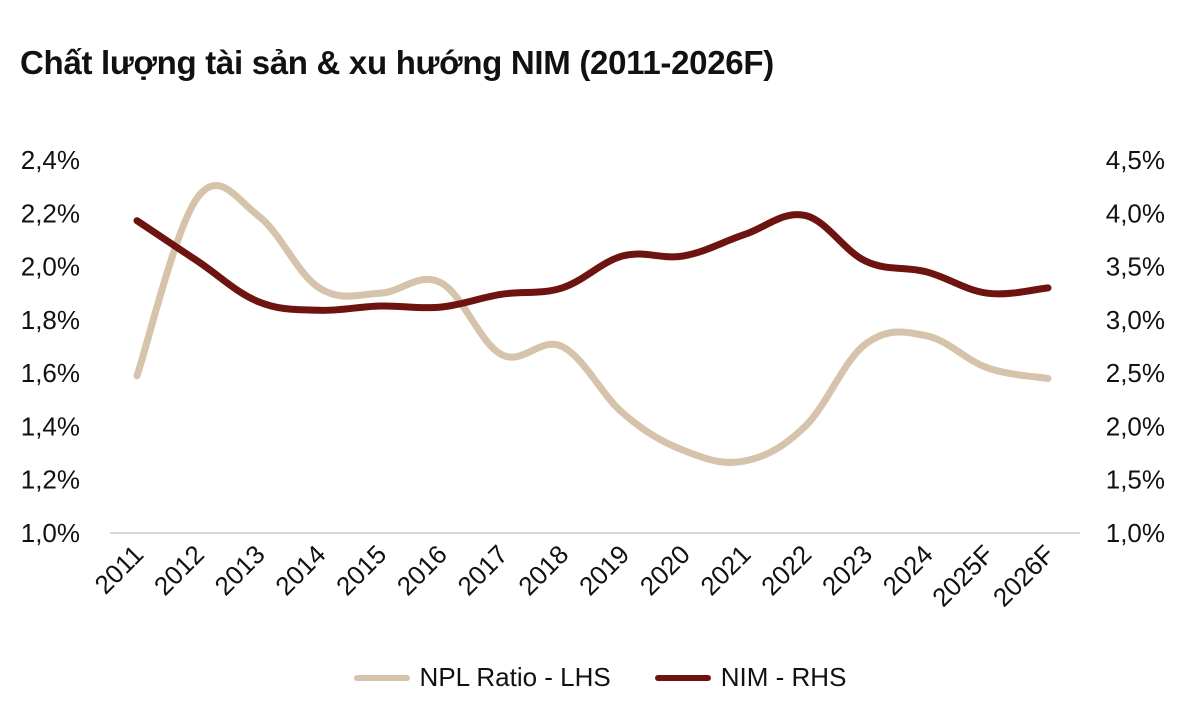  Describe the element at coordinates (682, 677) in the screenshot. I see `legend-swatch-nim` at that location.